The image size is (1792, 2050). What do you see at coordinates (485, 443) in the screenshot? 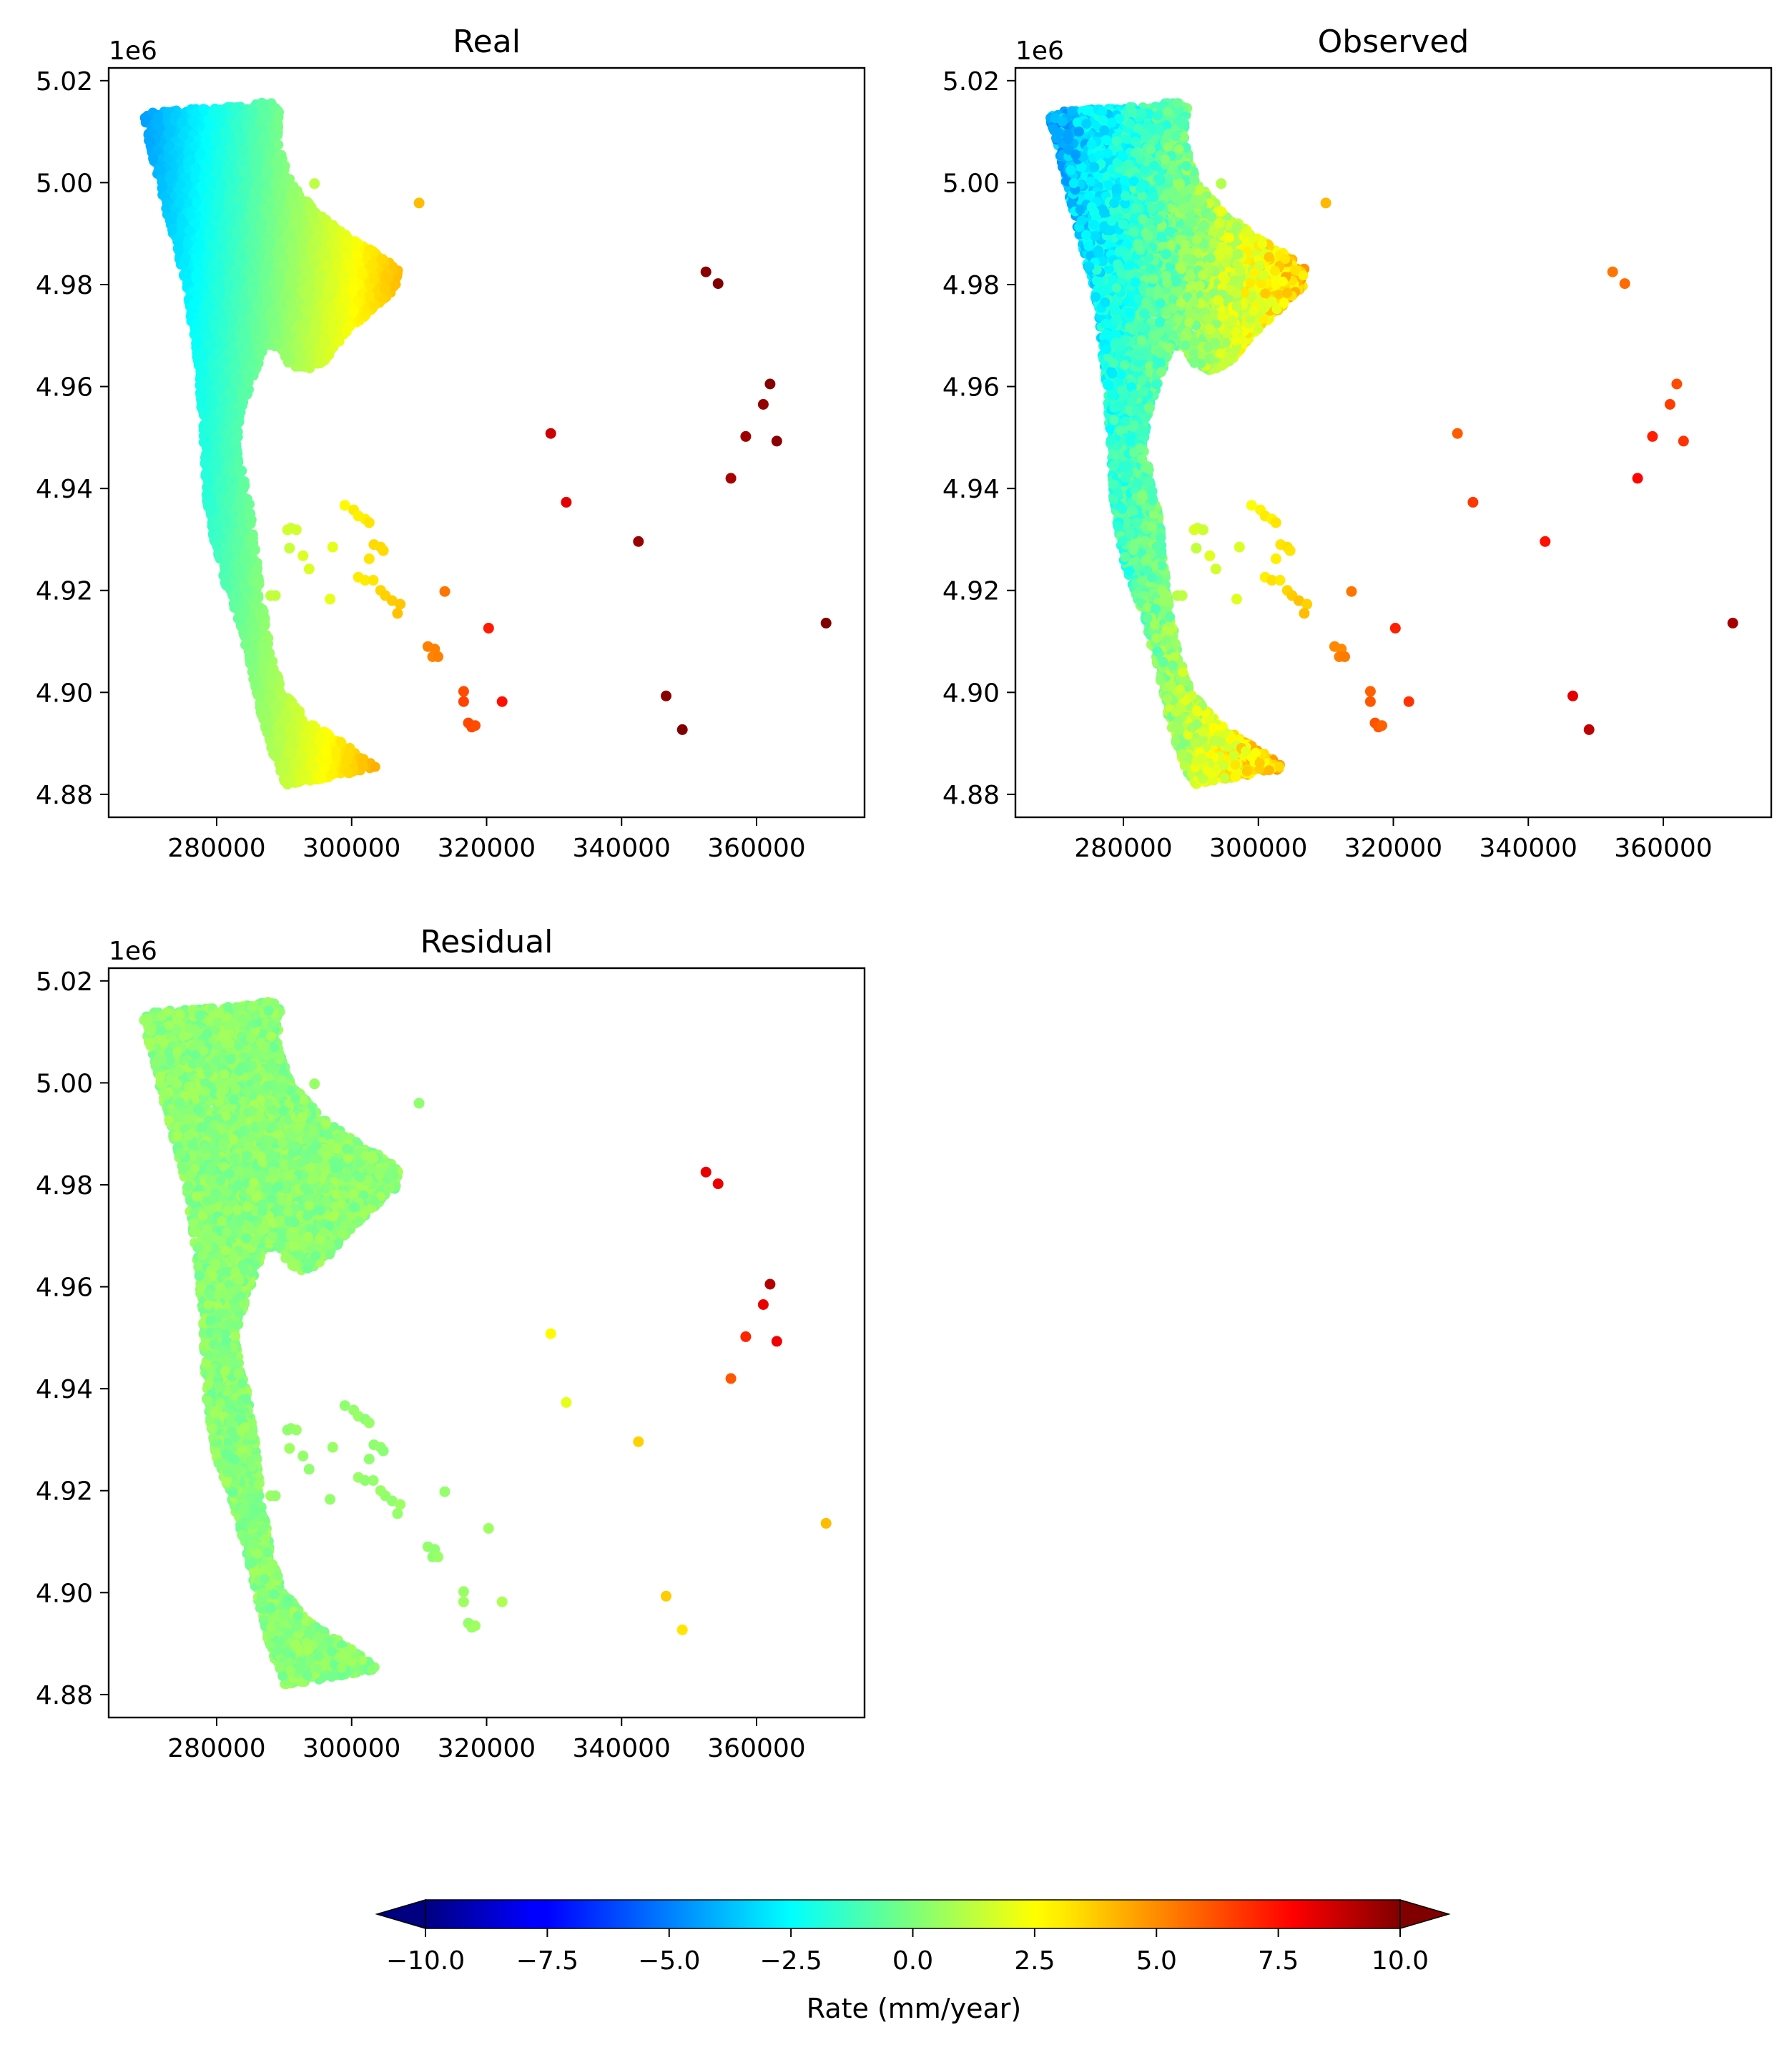
I see `scatter-points` at bounding box center [485, 443].